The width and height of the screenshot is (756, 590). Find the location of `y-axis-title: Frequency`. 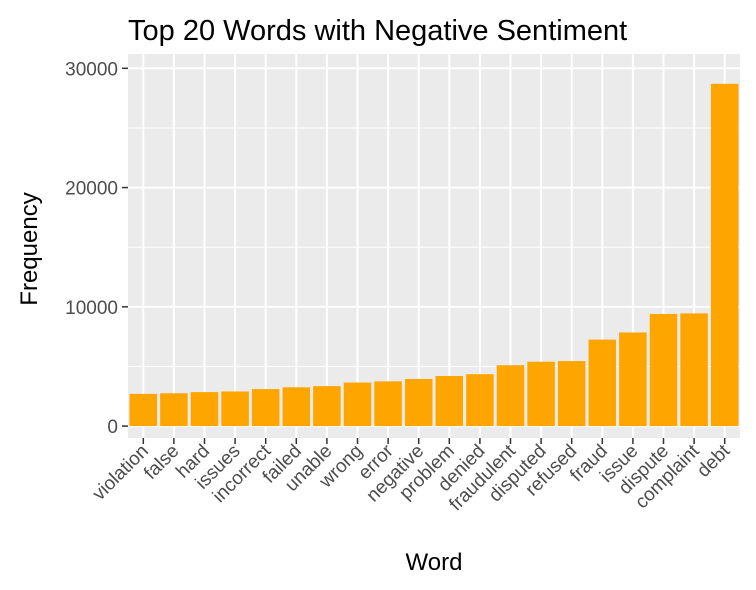

y-axis-title: Frequency is located at coordinates (29, 248).